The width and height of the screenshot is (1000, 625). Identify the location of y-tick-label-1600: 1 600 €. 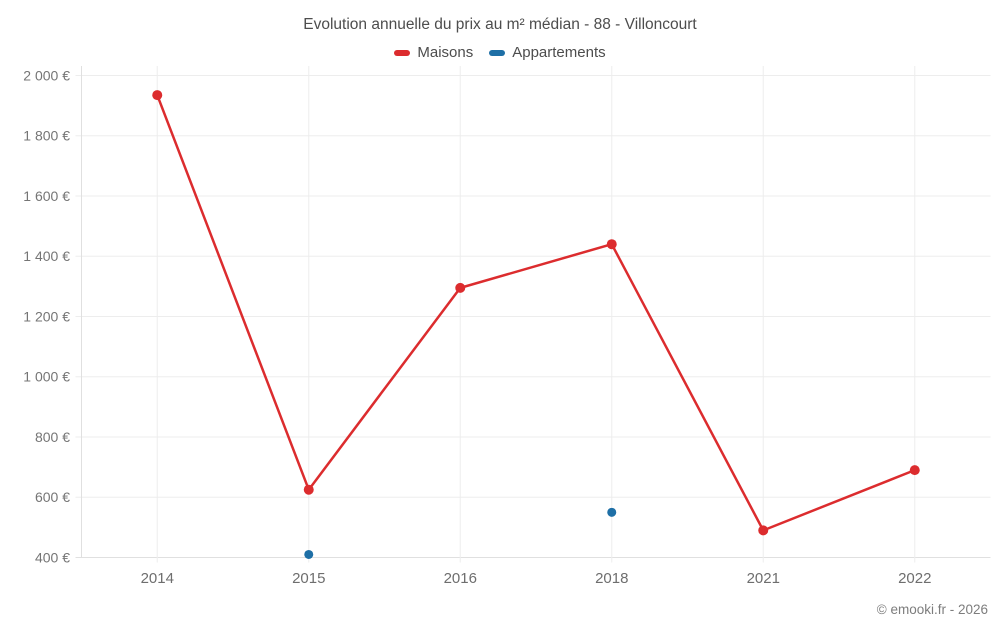
(46, 196).